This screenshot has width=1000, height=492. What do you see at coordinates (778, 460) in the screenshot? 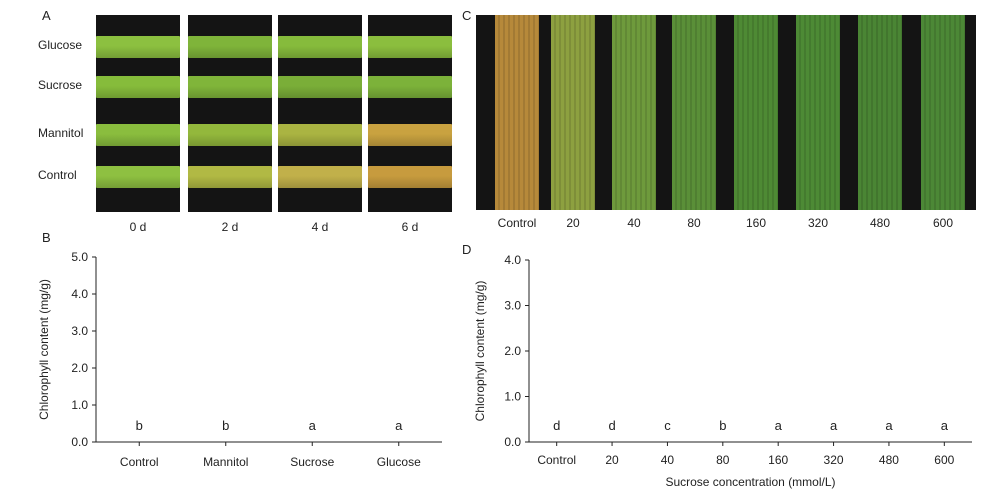
I see `category-label: 160` at bounding box center [778, 460].